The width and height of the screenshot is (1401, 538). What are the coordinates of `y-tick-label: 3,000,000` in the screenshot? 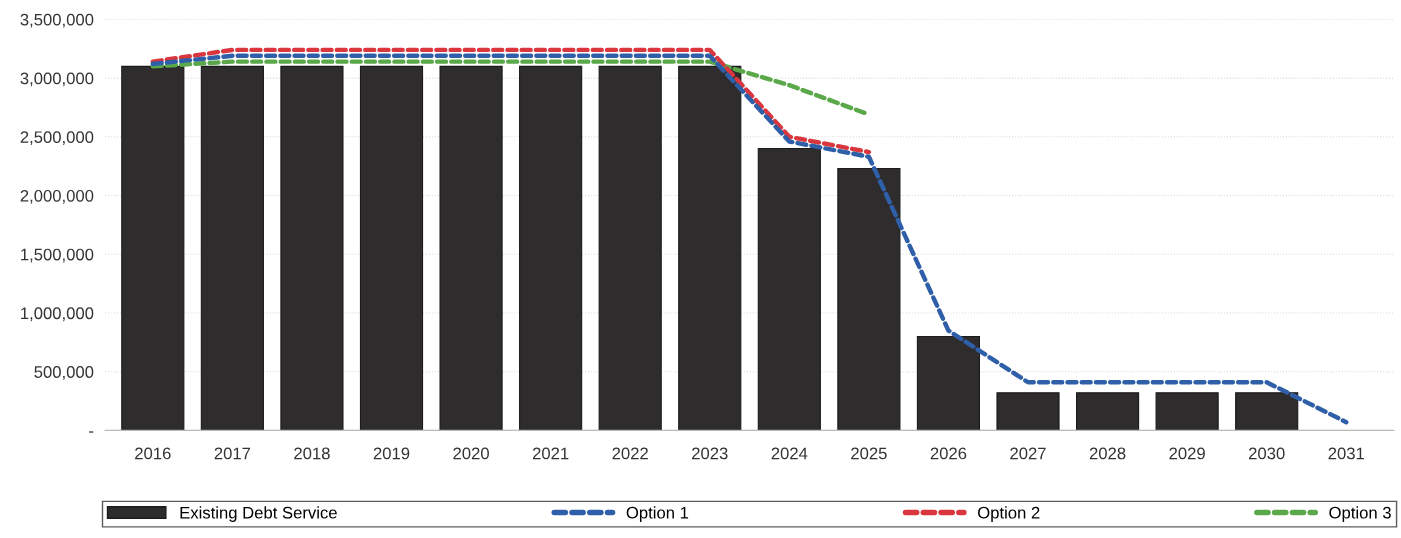 It's located at (57, 79).